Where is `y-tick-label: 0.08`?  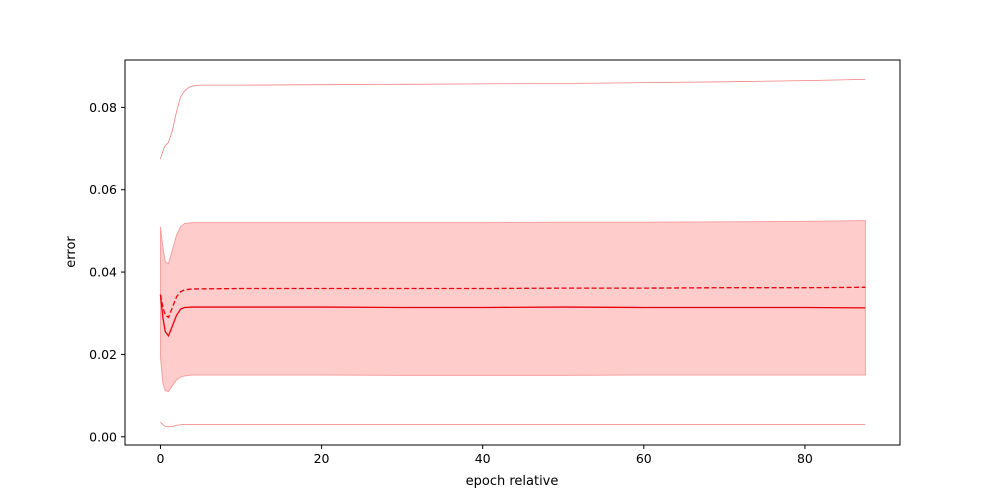
y-tick-label: 0.08 is located at coordinates (103, 107).